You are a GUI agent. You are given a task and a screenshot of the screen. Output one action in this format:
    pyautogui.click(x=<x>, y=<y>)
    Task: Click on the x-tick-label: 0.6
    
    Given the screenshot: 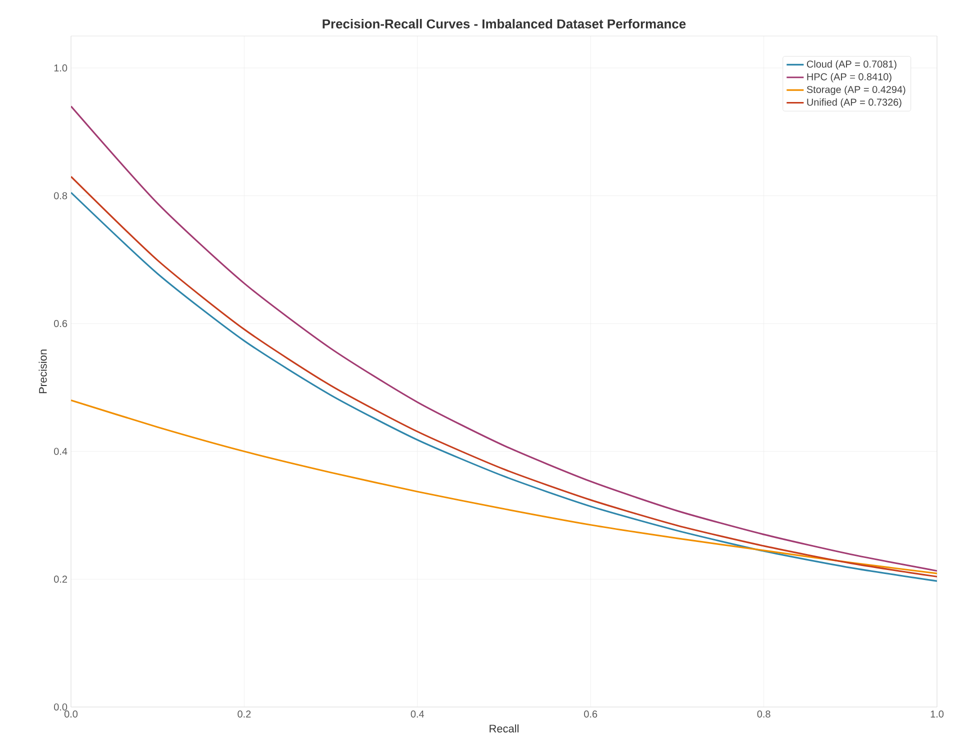 What is the action you would take?
    pyautogui.click(x=591, y=714)
    